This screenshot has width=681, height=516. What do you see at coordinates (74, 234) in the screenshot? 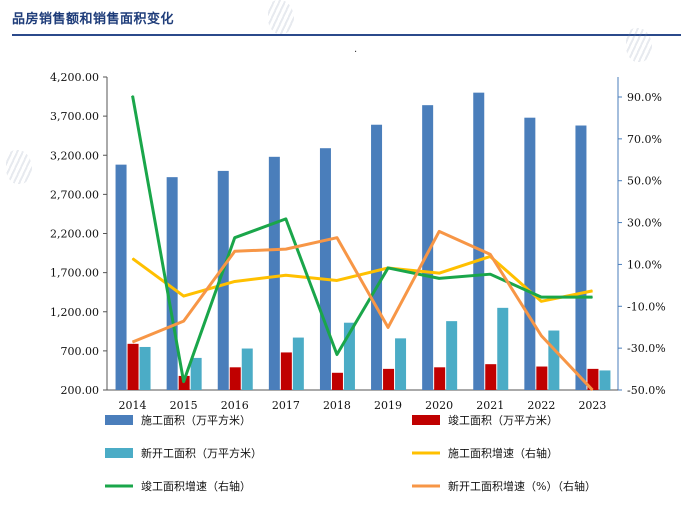
I see `left-tick-label: 2,200.00` at bounding box center [74, 234].